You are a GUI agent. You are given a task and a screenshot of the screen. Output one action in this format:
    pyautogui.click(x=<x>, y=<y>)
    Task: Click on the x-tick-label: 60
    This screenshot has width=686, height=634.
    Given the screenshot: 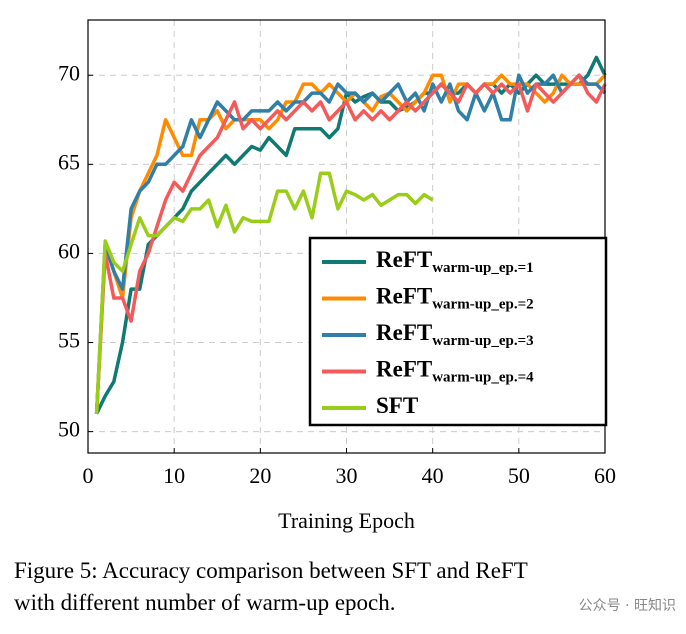 What is the action you would take?
    pyautogui.click(x=605, y=475)
    